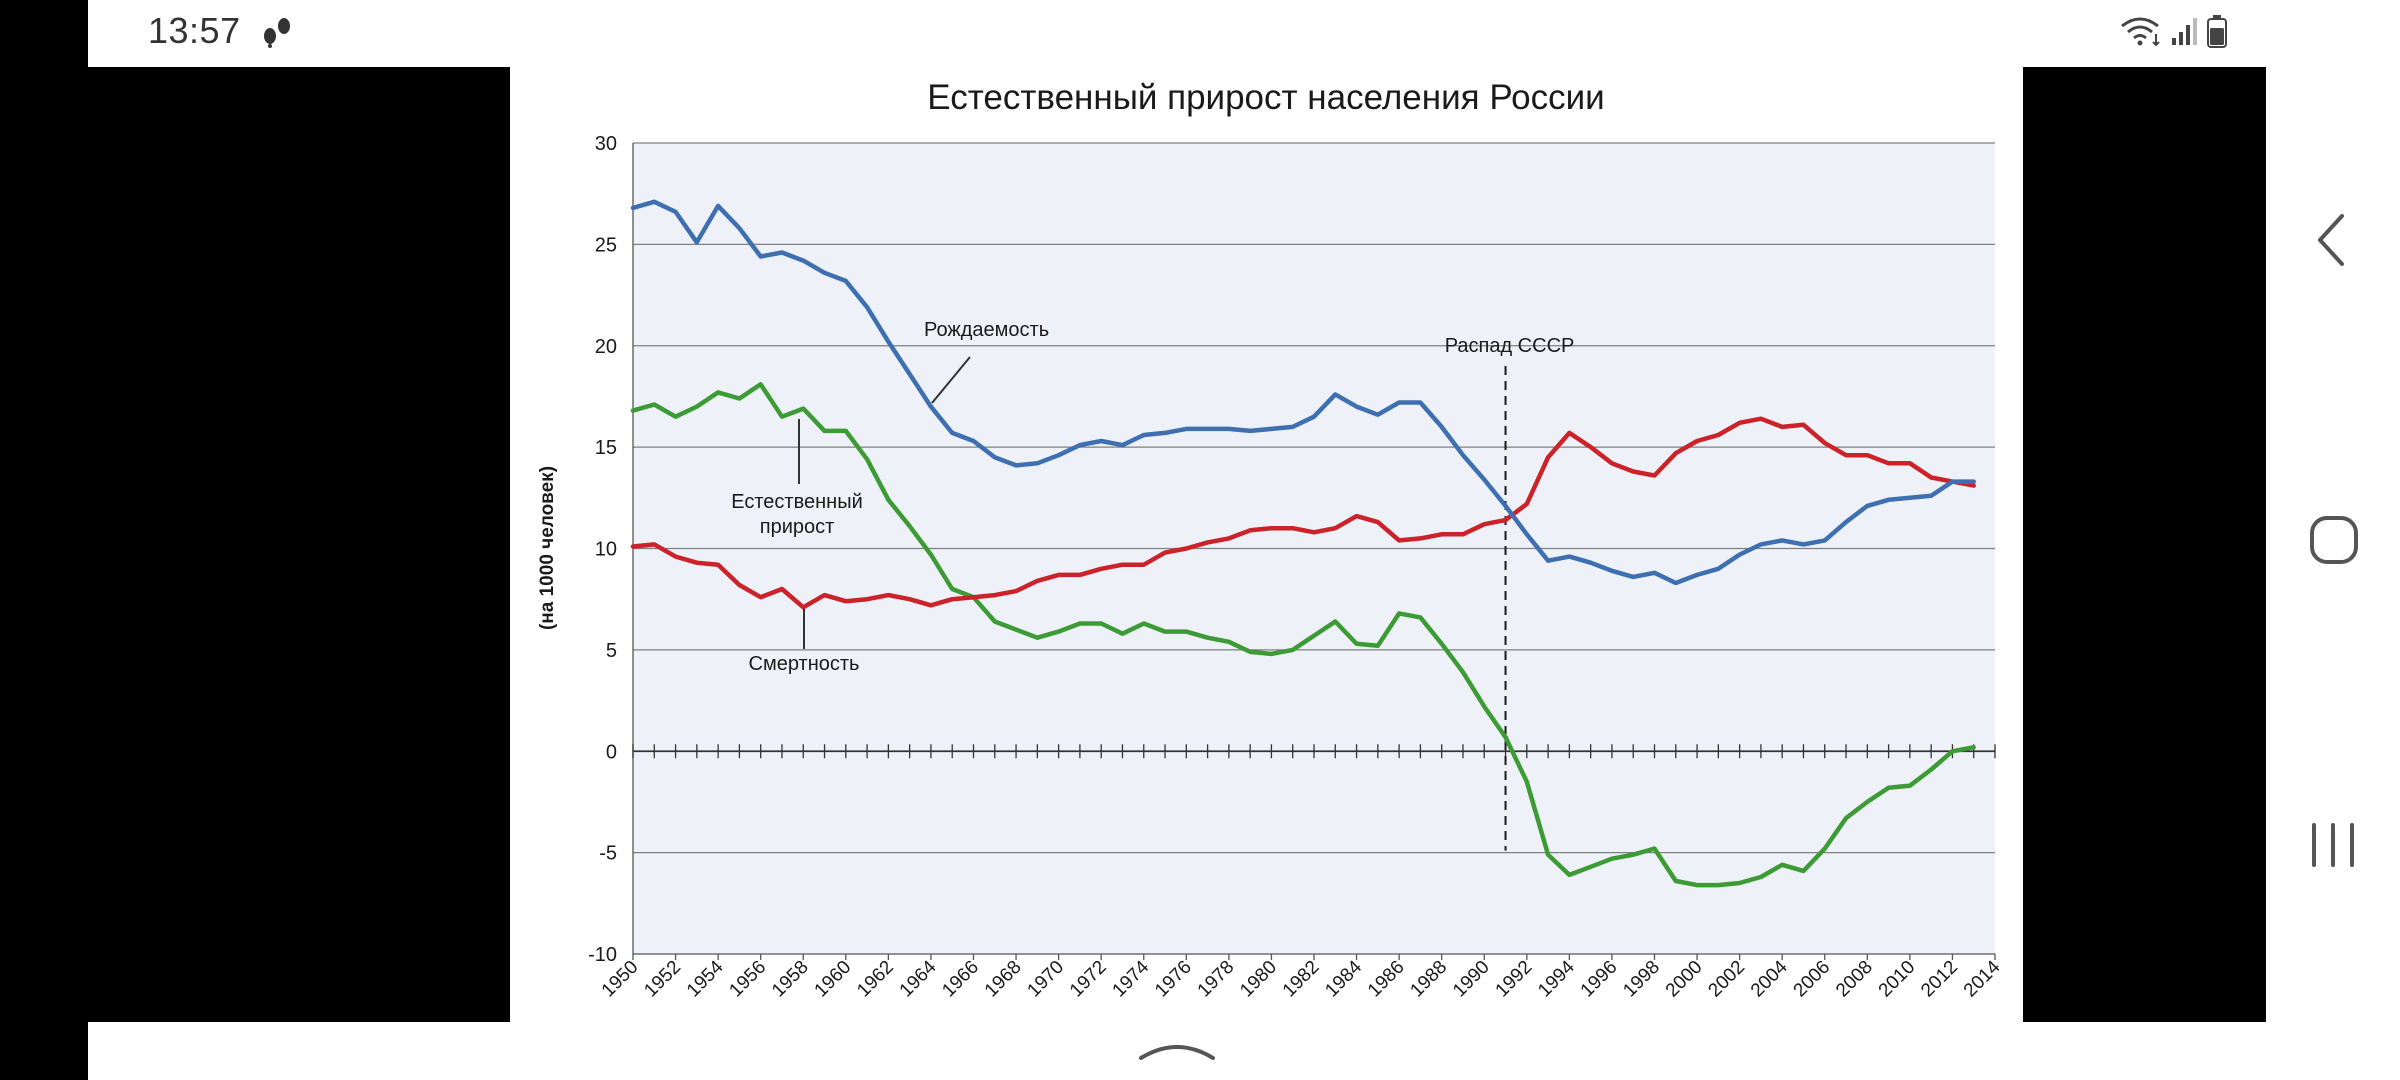 Image resolution: width=2400 pixels, height=1080 pixels. What do you see at coordinates (790, 979) in the screenshot?
I see `x-tick-label: 1958` at bounding box center [790, 979].